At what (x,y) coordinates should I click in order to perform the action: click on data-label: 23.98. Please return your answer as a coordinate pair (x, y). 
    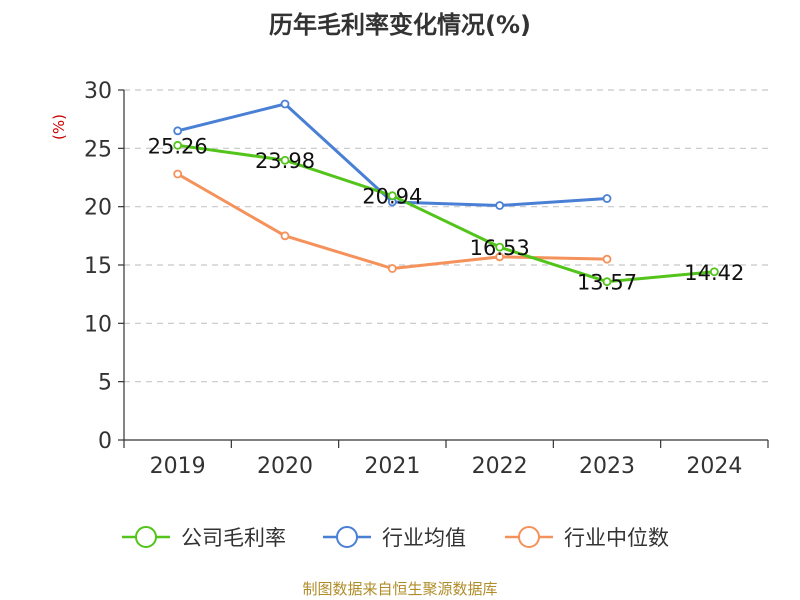
    Looking at the image, I should click on (285, 161).